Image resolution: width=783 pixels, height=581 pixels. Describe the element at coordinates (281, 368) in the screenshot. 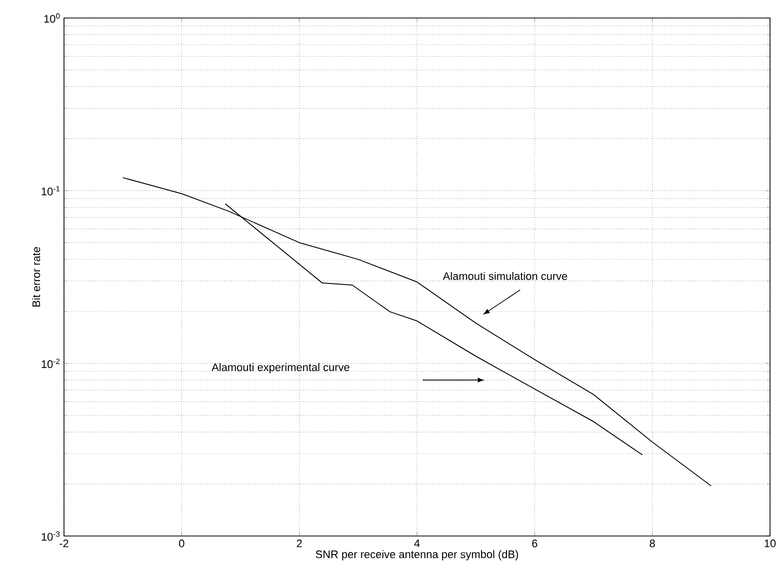

I see `annotation: Alamouti experimental curve` at that location.